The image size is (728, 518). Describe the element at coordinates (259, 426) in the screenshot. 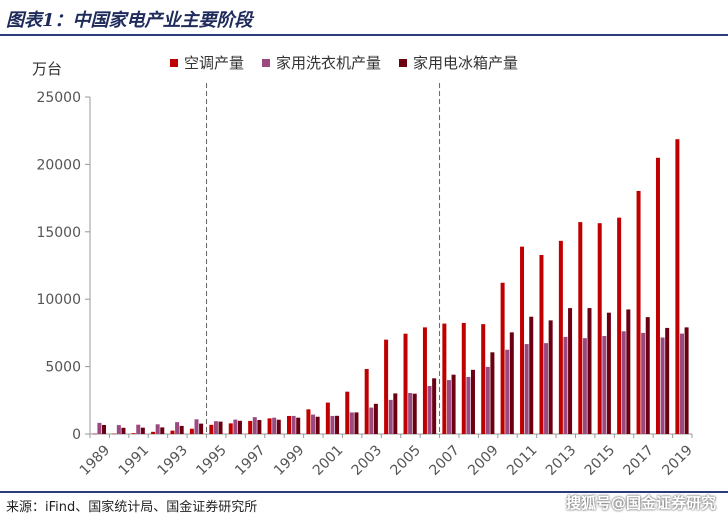

I see `bar-fridge-1997` at that location.